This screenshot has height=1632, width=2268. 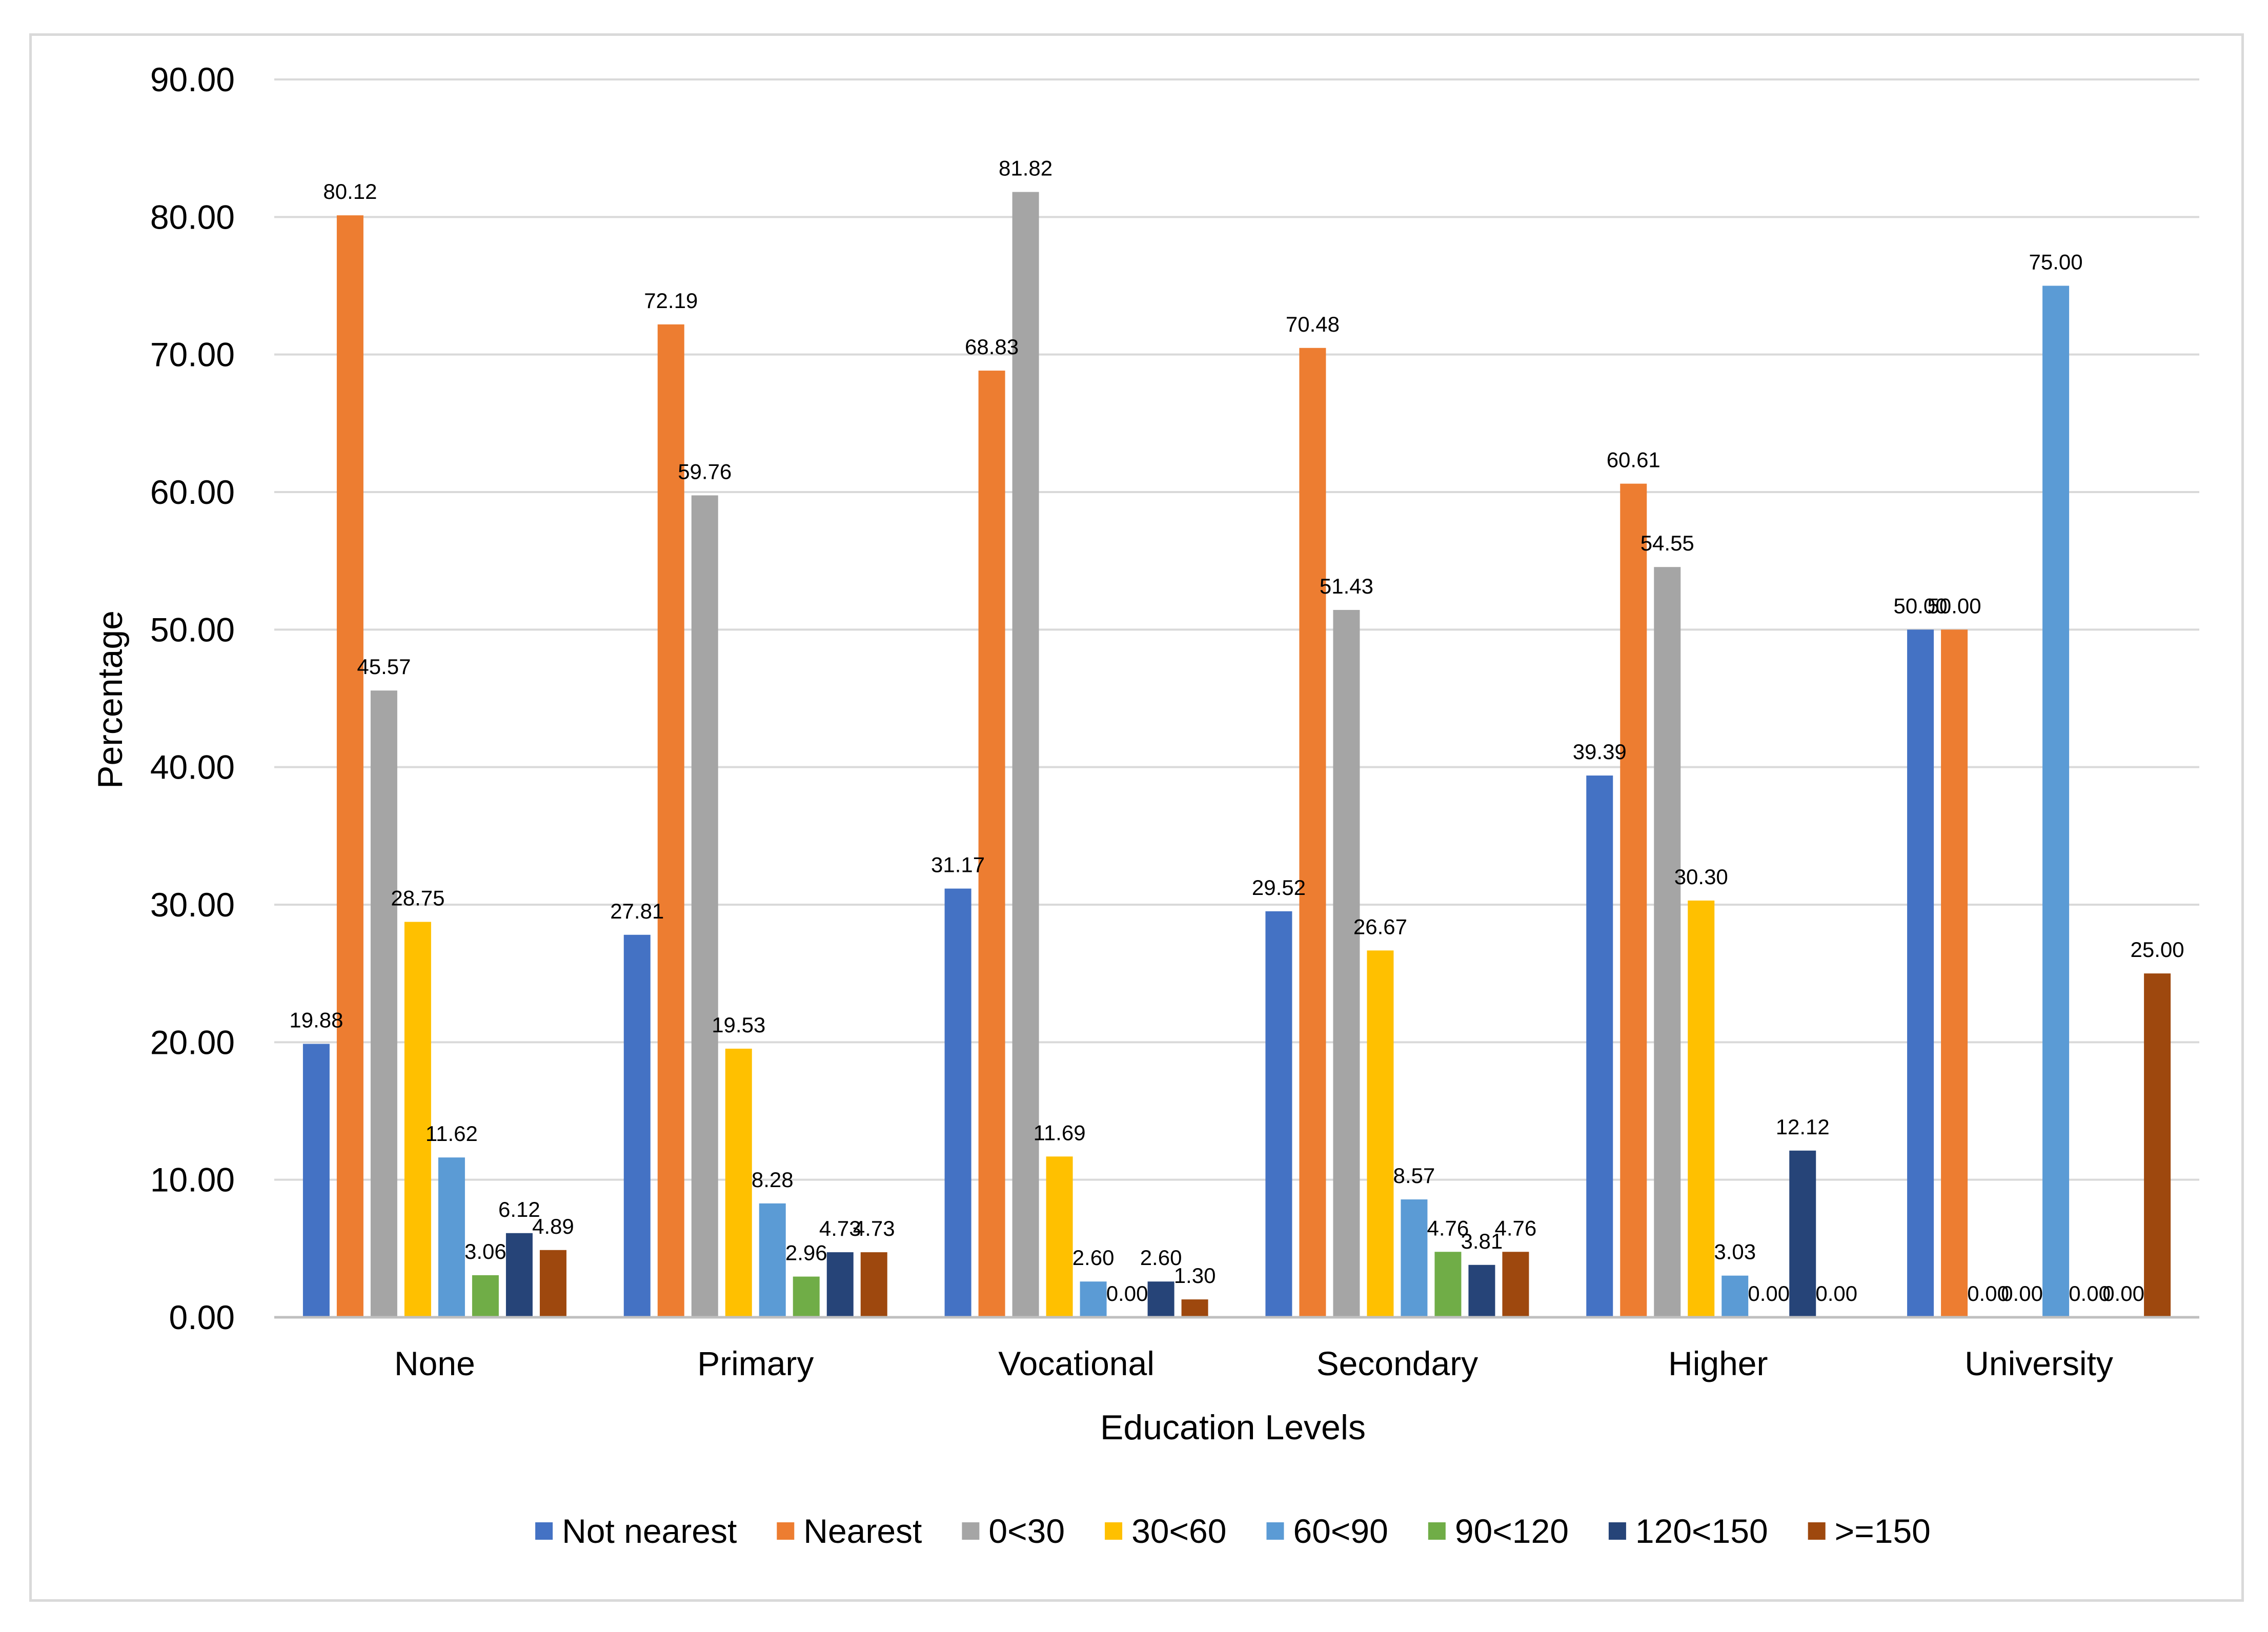 I want to click on data-label: 11.62, so click(x=452, y=1133).